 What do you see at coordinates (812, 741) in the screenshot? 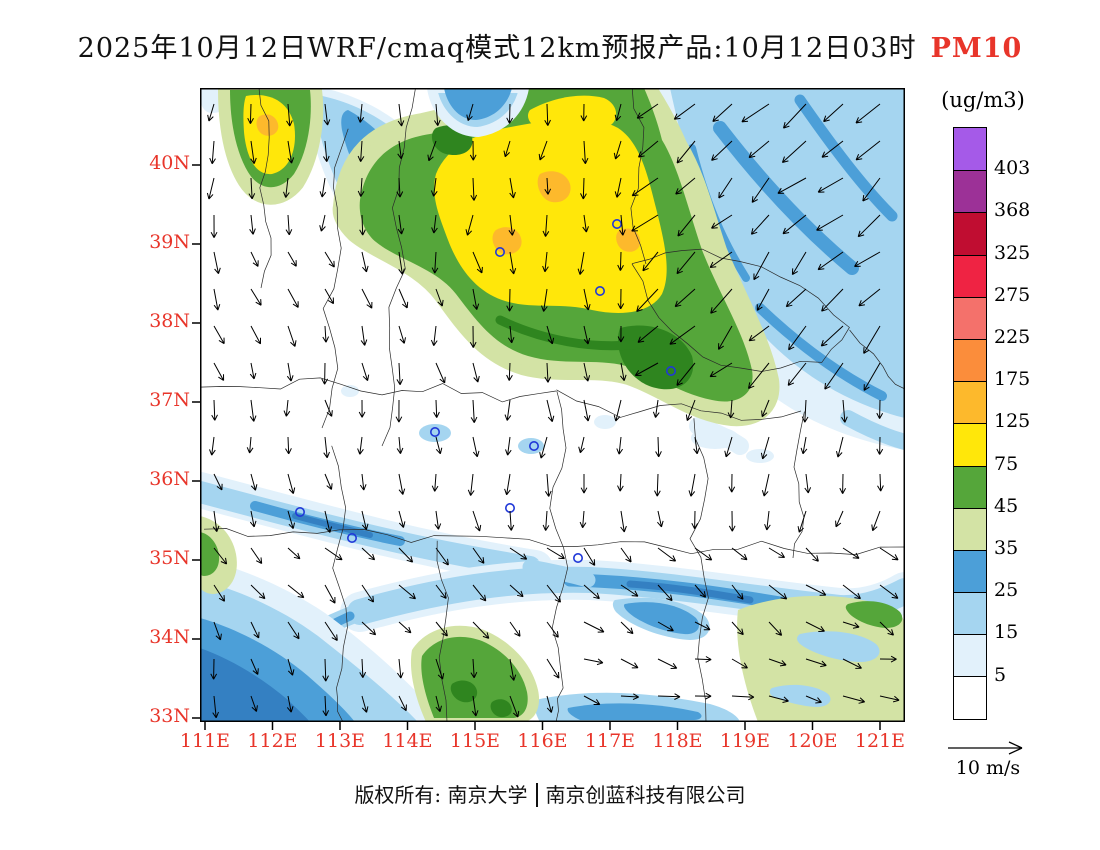
I see `lon-label-120E: 120E` at bounding box center [812, 741].